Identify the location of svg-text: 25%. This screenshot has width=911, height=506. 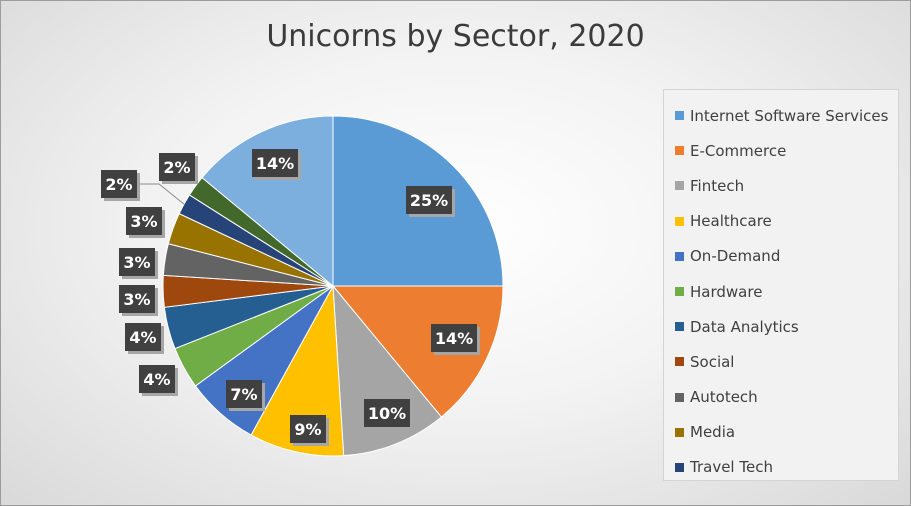
(429, 200).